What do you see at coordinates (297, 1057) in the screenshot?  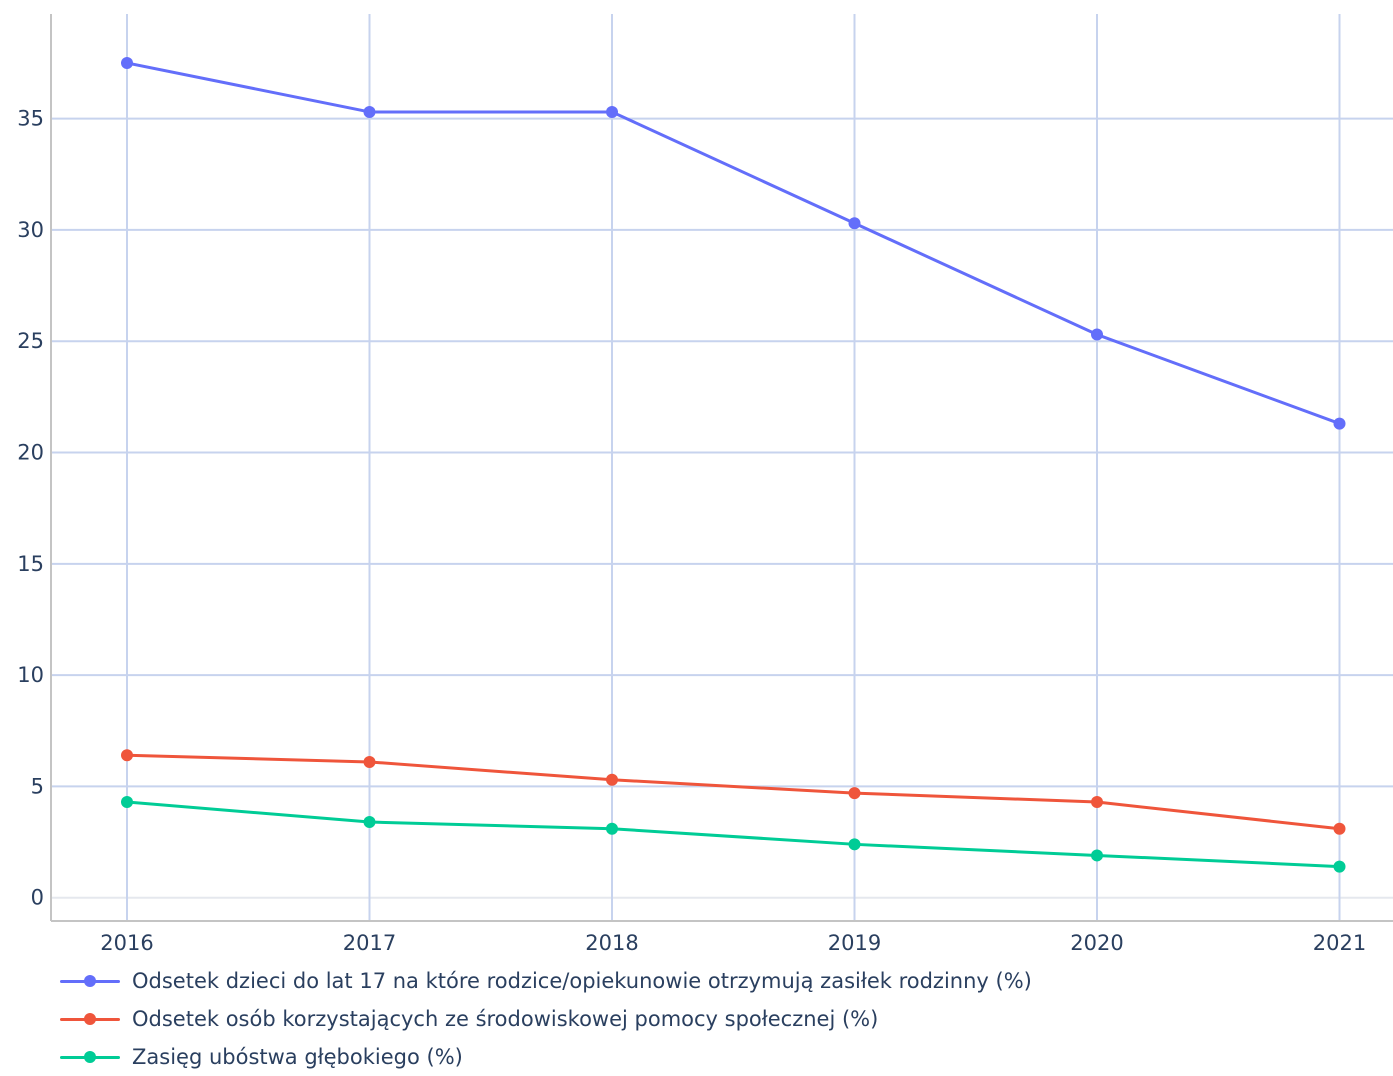 I see `legend-label-series-3: Zasięg ubóstwa głębokiego (%)` at bounding box center [297, 1057].